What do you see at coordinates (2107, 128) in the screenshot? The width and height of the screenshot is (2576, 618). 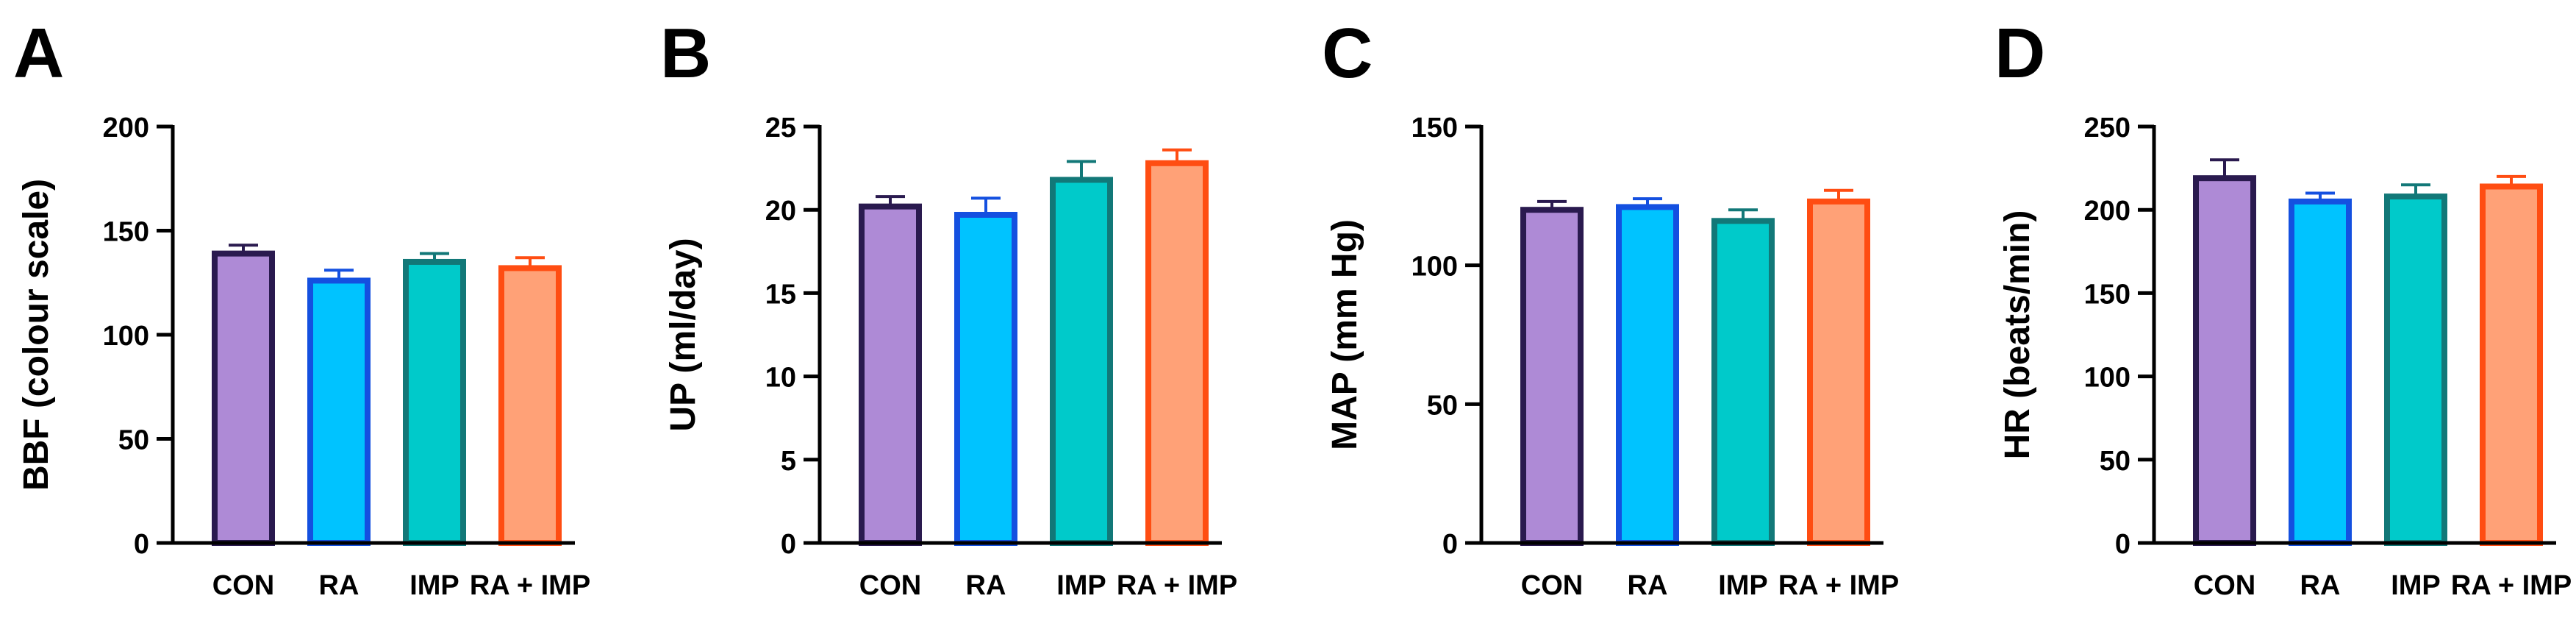 I see `y-tick-label: 250` at bounding box center [2107, 128].